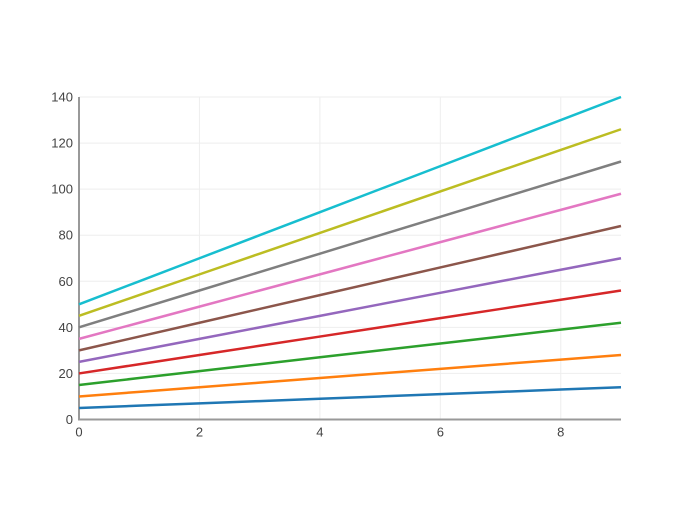 The height and width of the screenshot is (505, 700). Describe the element at coordinates (560, 432) in the screenshot. I see `x-tick-label: 8` at that location.